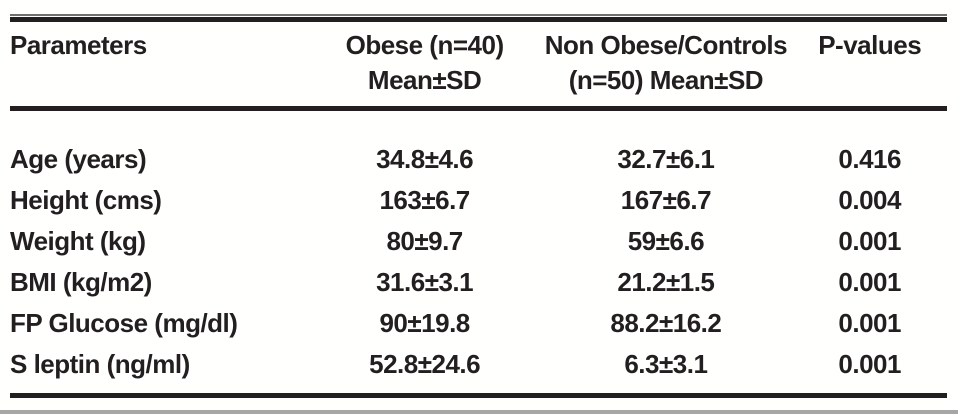 The image size is (958, 418). Describe the element at coordinates (478, 395) in the screenshot. I see `bottom-thick-rule` at that location.